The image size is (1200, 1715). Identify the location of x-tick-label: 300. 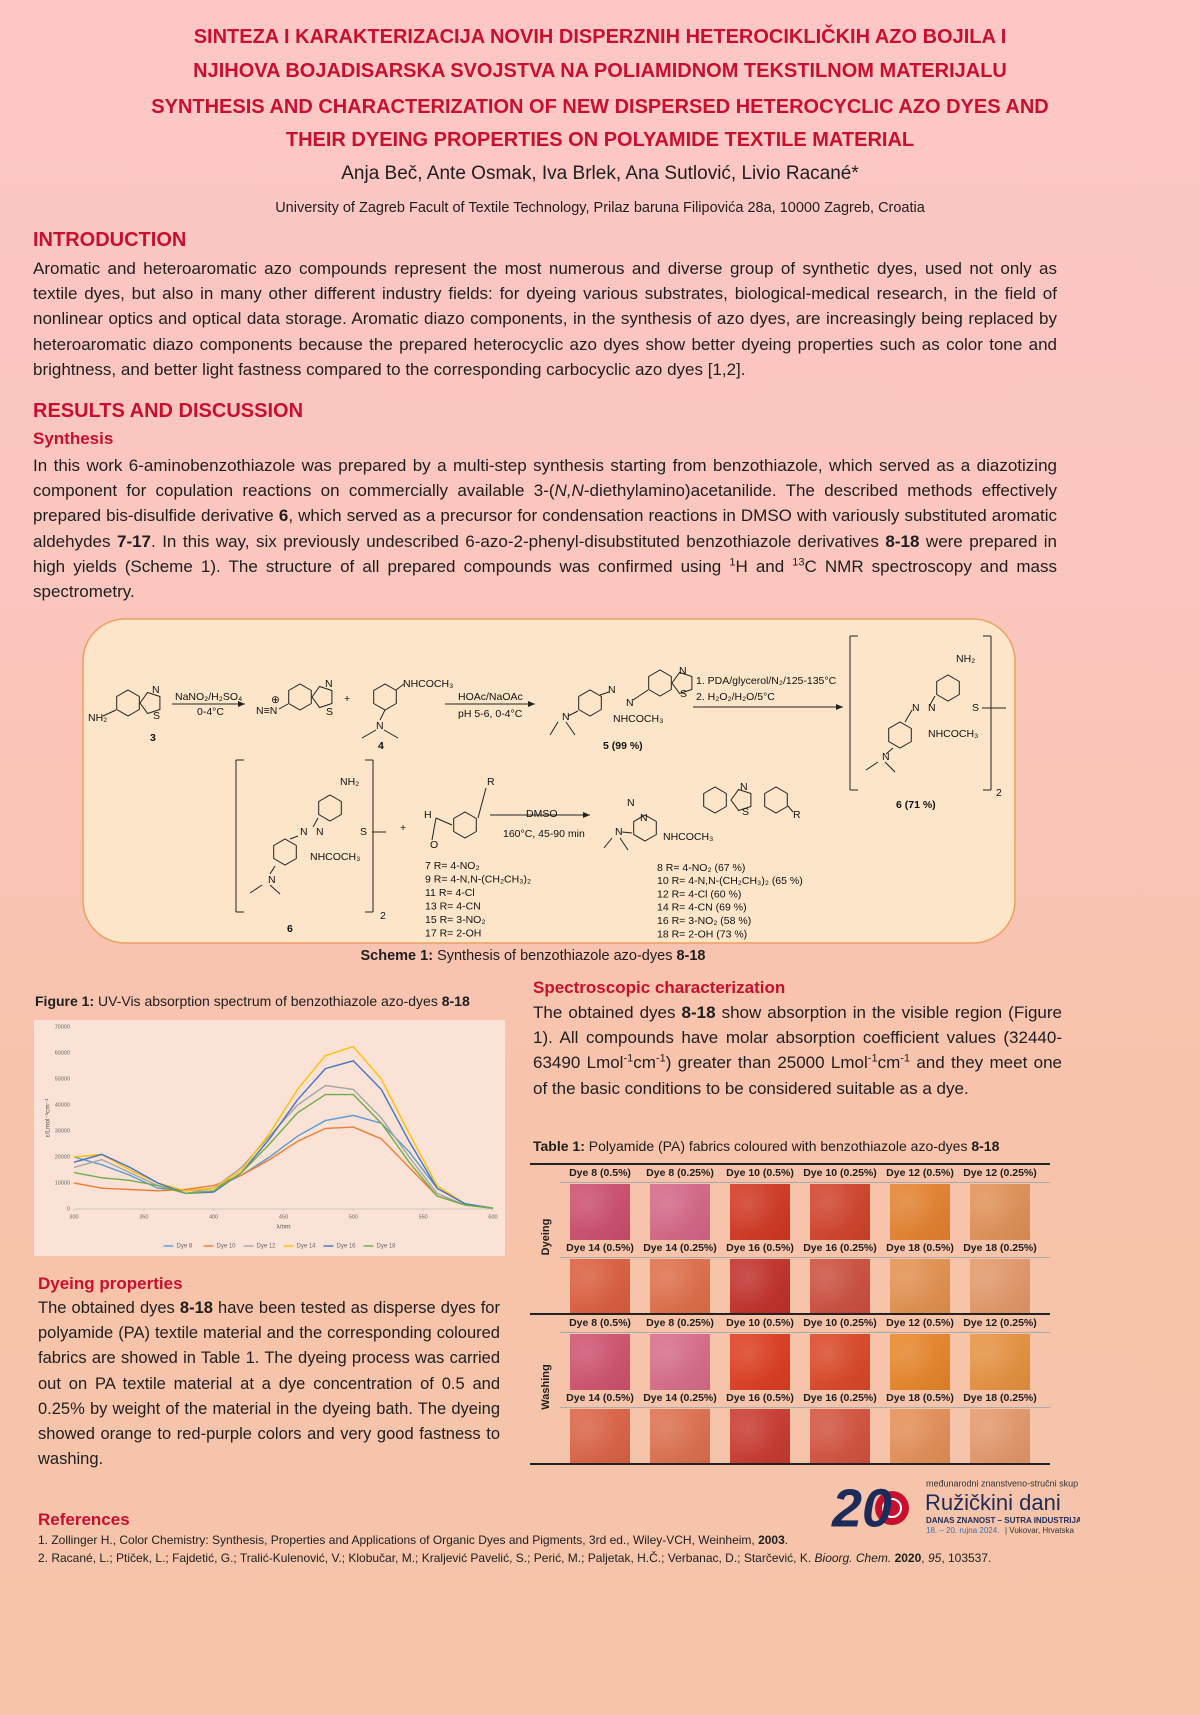
(73, 1217).